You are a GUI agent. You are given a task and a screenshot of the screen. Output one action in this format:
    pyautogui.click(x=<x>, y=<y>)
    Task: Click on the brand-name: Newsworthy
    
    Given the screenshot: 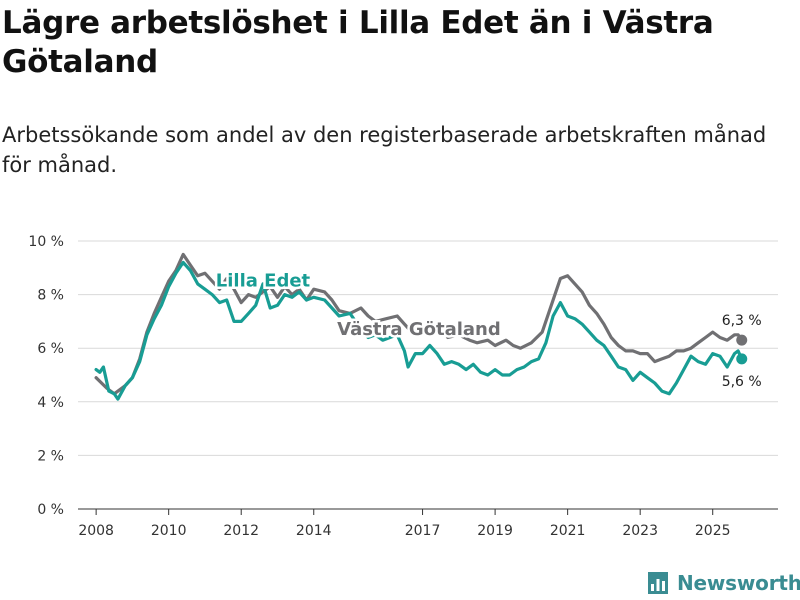 What is the action you would take?
    pyautogui.click(x=738, y=583)
    